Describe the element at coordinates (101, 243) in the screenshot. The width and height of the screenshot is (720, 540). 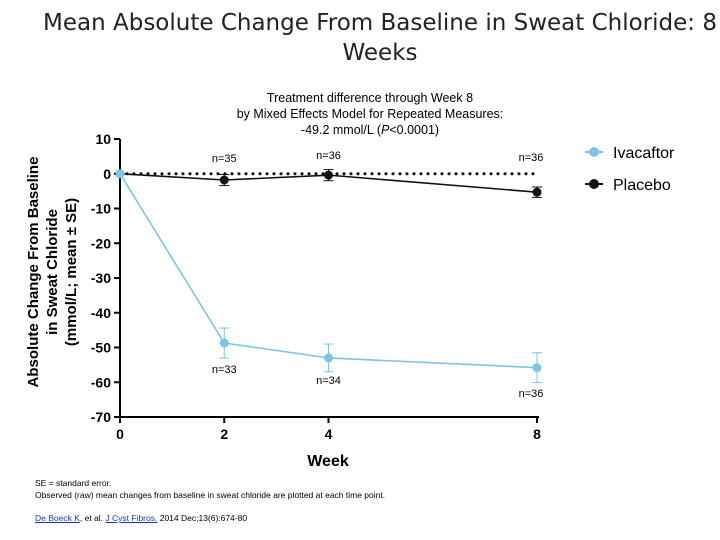
I see `y-tick-label: -20` at that location.